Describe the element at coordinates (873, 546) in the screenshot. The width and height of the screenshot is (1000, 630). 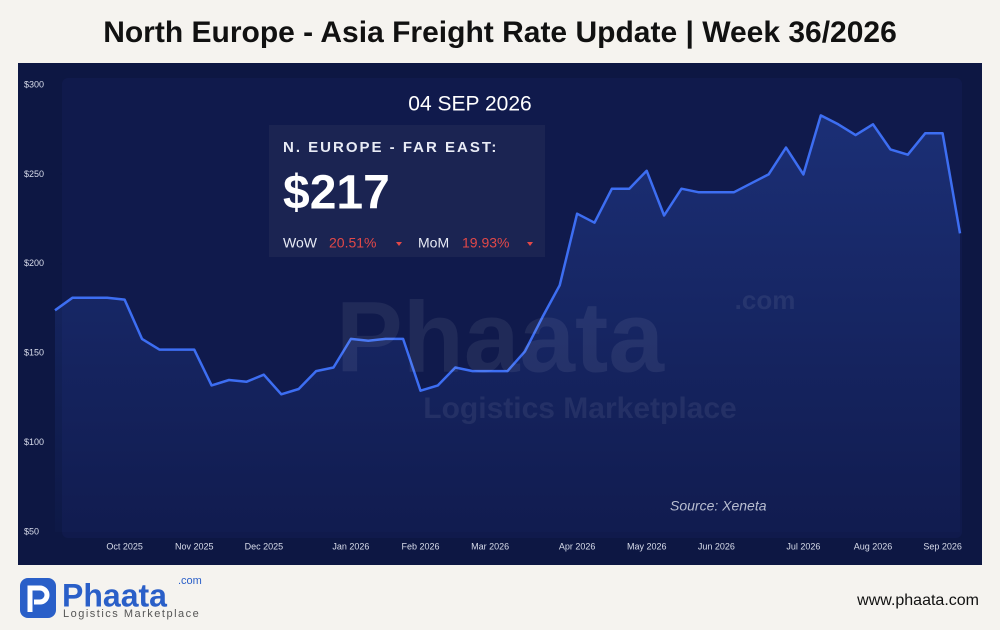
I see `x-tick-label: Aug 2026` at that location.